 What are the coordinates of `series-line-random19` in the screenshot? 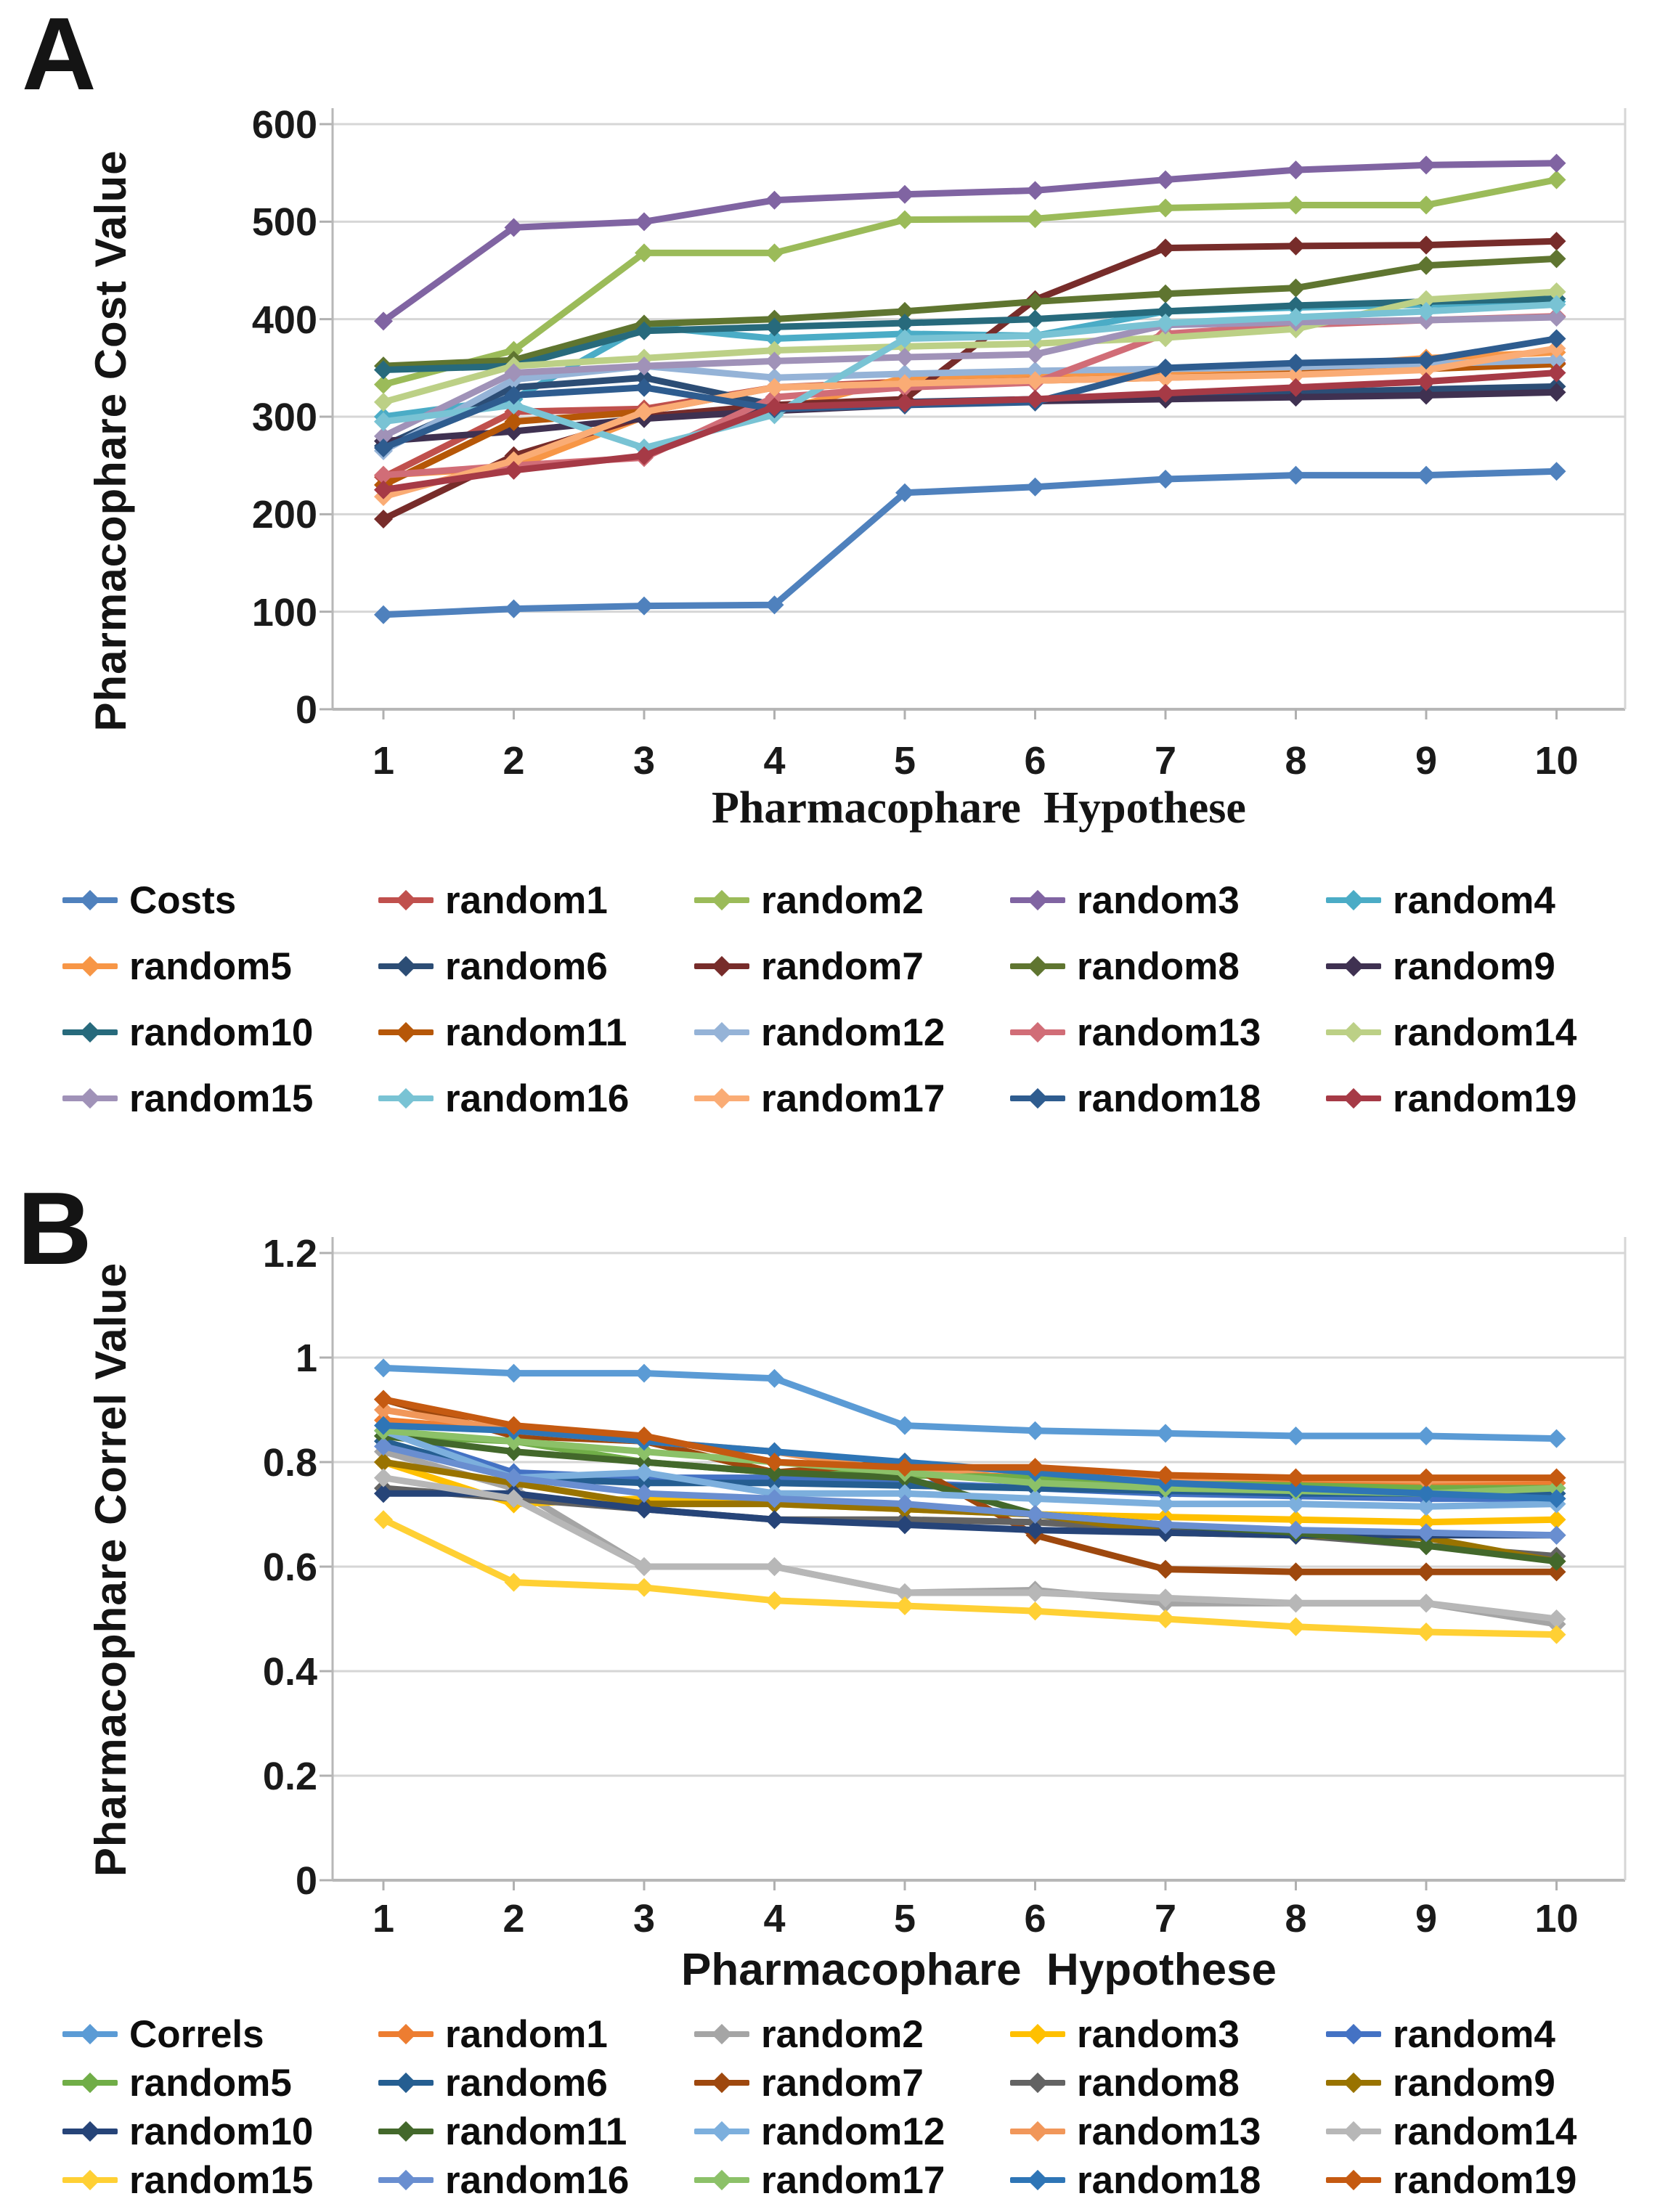 It's located at (970, 432).